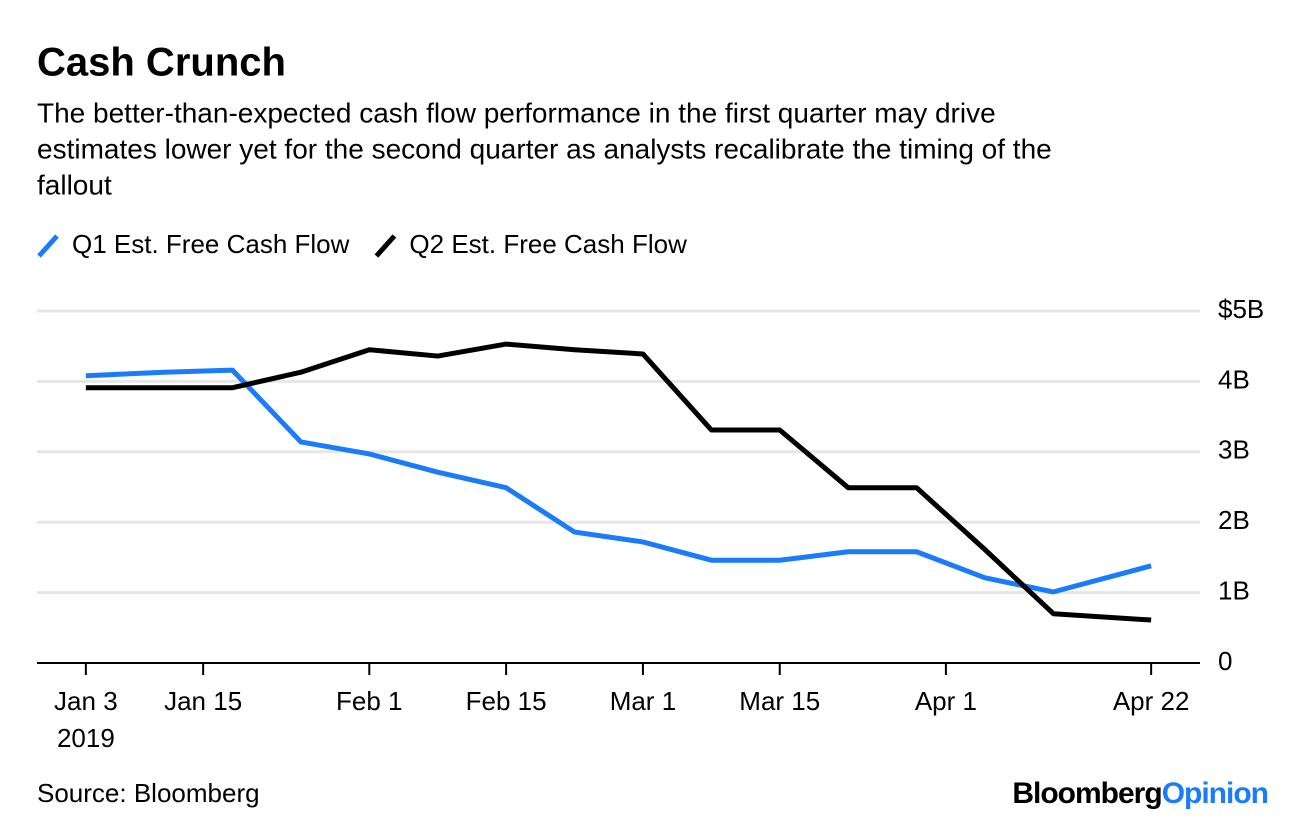 The height and width of the screenshot is (826, 1296). I want to click on y-tick-label: $5B, so click(1241, 309).